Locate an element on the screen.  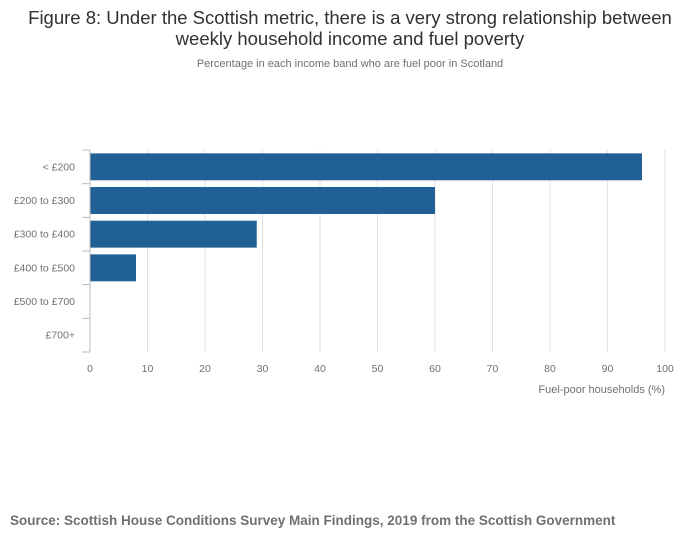
y-category-label: £500 to £700 is located at coordinates (44, 302).